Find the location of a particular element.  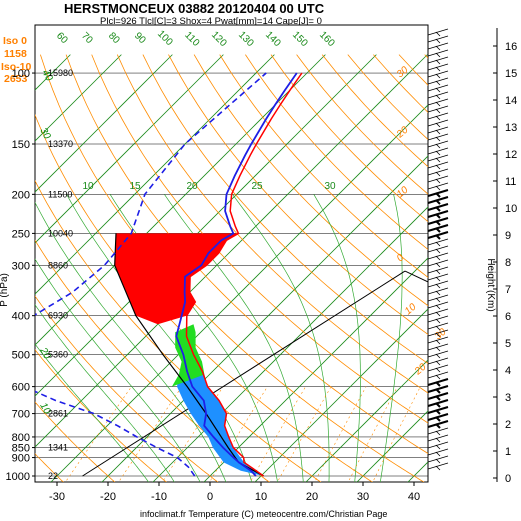

isotherm-label: 15 is located at coordinates (135, 186).